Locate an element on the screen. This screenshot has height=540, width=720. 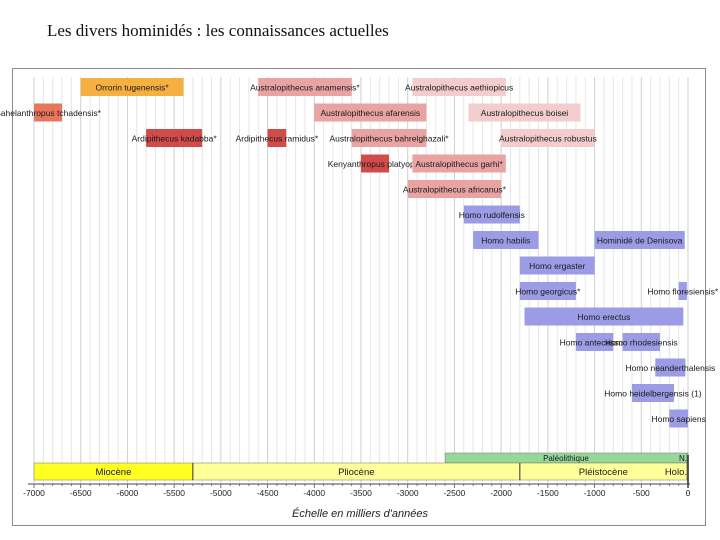
species-label: Australopithecus robustus is located at coordinates (548, 139).